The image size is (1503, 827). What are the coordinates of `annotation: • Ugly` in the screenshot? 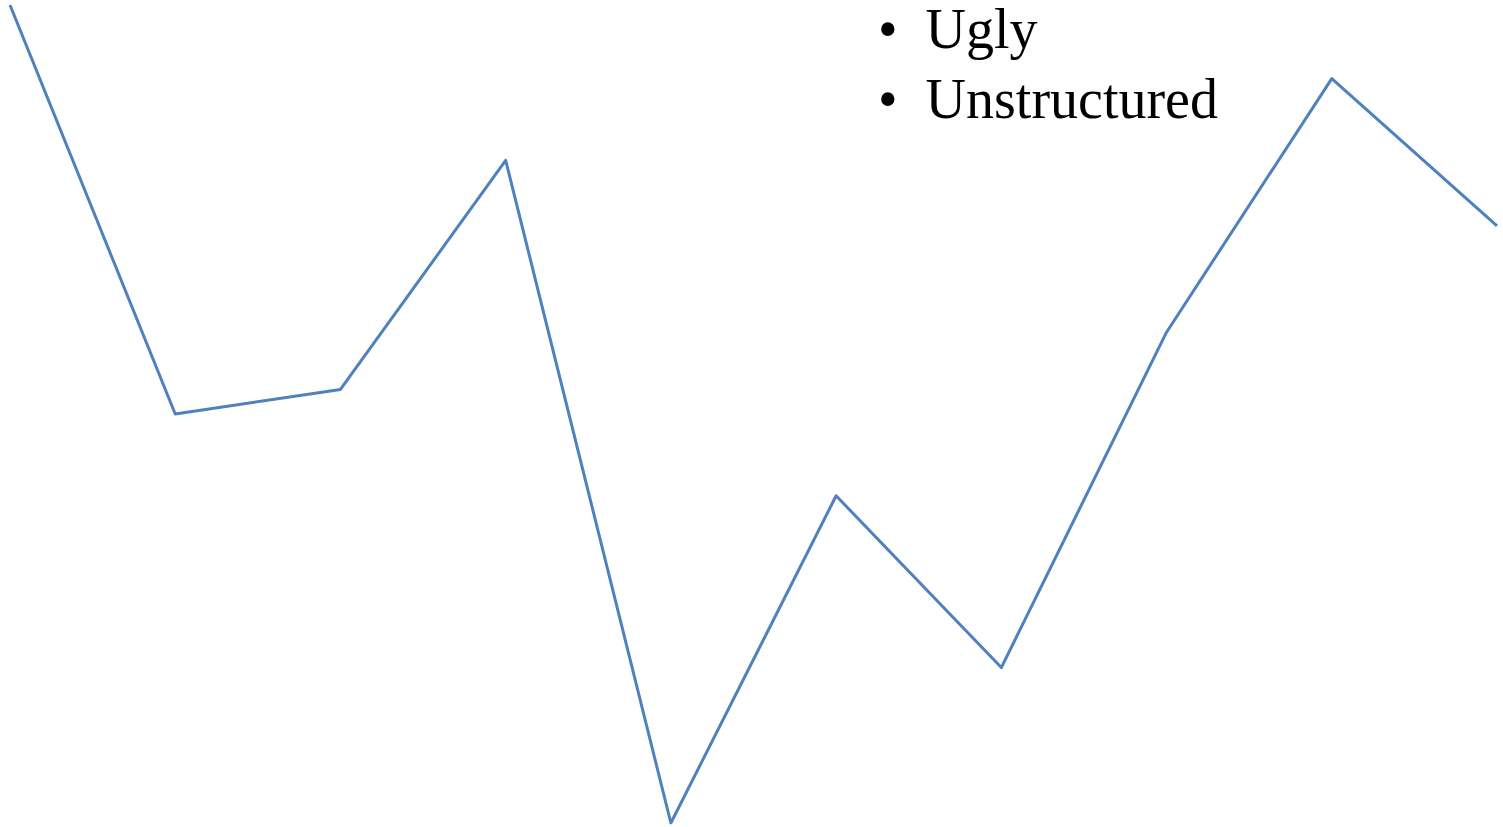 It's located at (958, 31).